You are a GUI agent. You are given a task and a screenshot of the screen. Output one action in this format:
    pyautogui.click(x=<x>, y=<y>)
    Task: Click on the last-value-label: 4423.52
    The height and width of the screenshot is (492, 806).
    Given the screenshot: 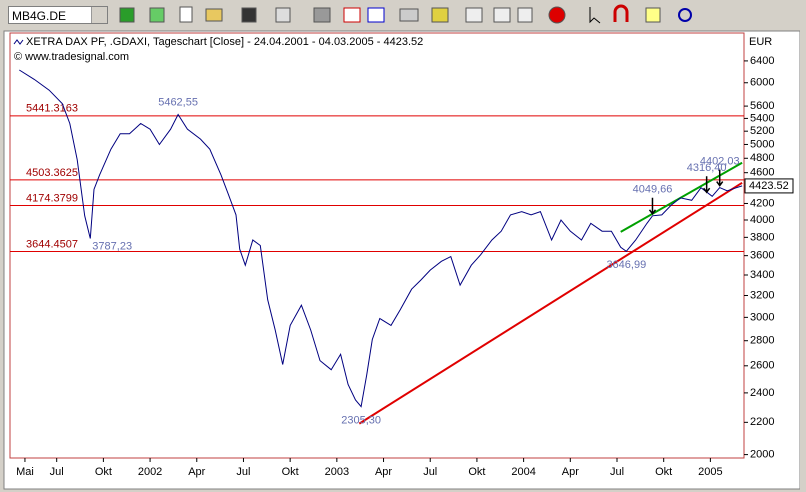 What is the action you would take?
    pyautogui.click(x=769, y=186)
    